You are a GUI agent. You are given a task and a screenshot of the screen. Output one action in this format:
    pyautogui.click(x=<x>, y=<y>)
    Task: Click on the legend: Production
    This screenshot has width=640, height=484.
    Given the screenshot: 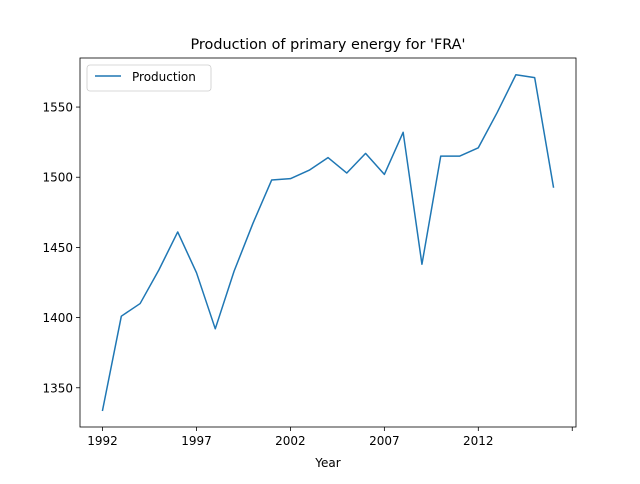 What is the action you would take?
    pyautogui.click(x=149, y=78)
    